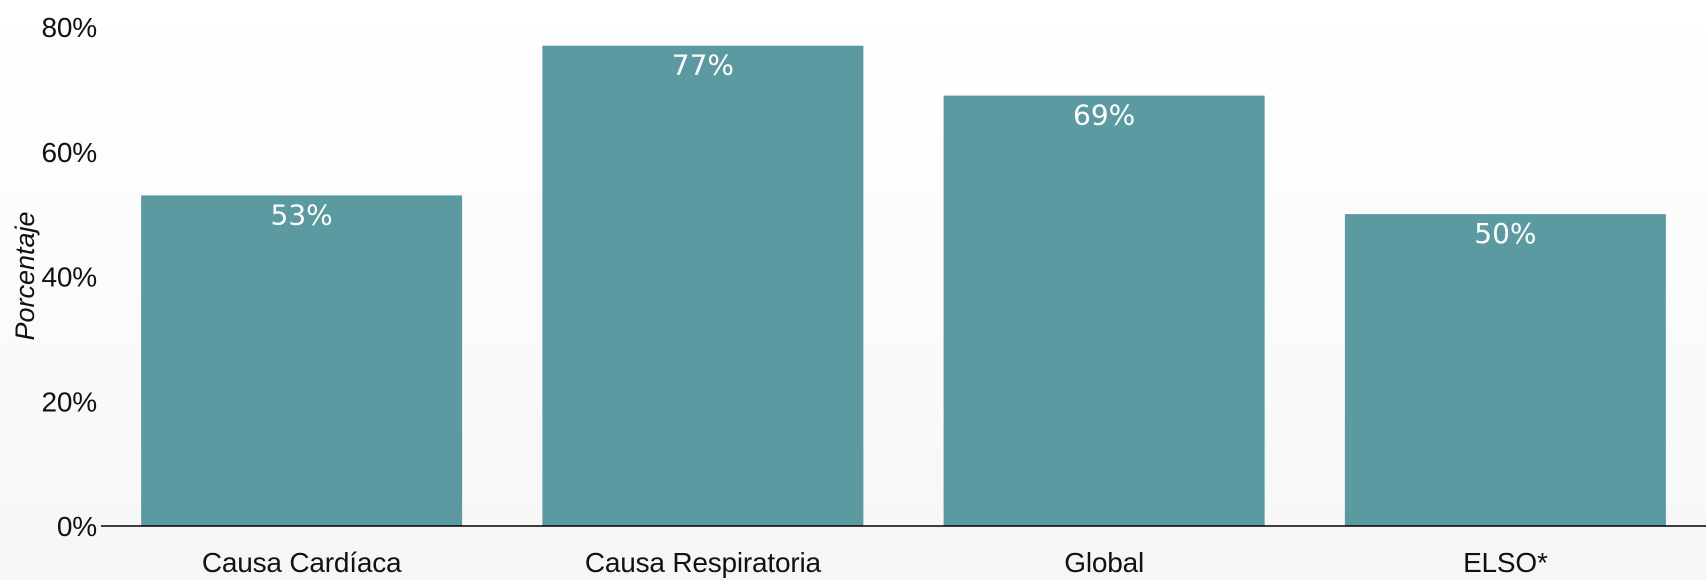 The image size is (1706, 580). Describe the element at coordinates (1104, 115) in the screenshot. I see `bar-value-label: 69%` at that location.